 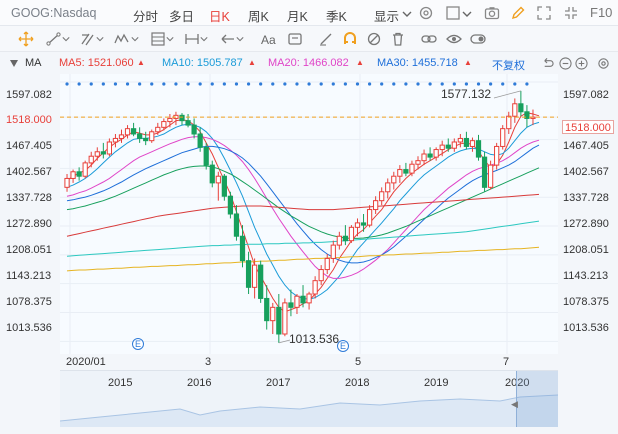 I want to click on tab-intraday: 分时, so click(x=146, y=17).